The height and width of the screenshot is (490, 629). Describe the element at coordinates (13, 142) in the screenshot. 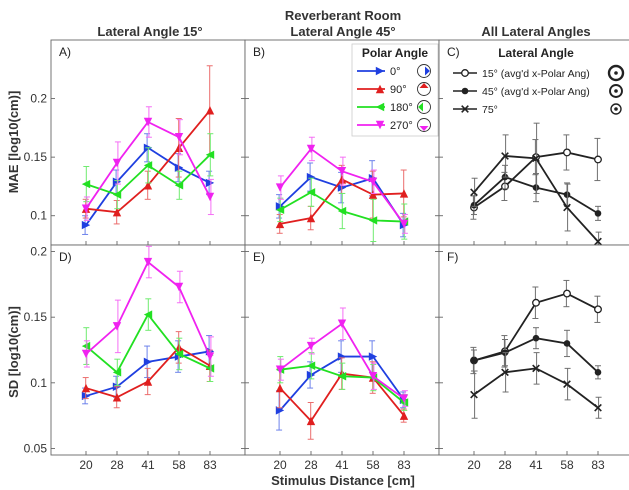

I see `row-label-mae: MAE [log10(cm)]` at that location.